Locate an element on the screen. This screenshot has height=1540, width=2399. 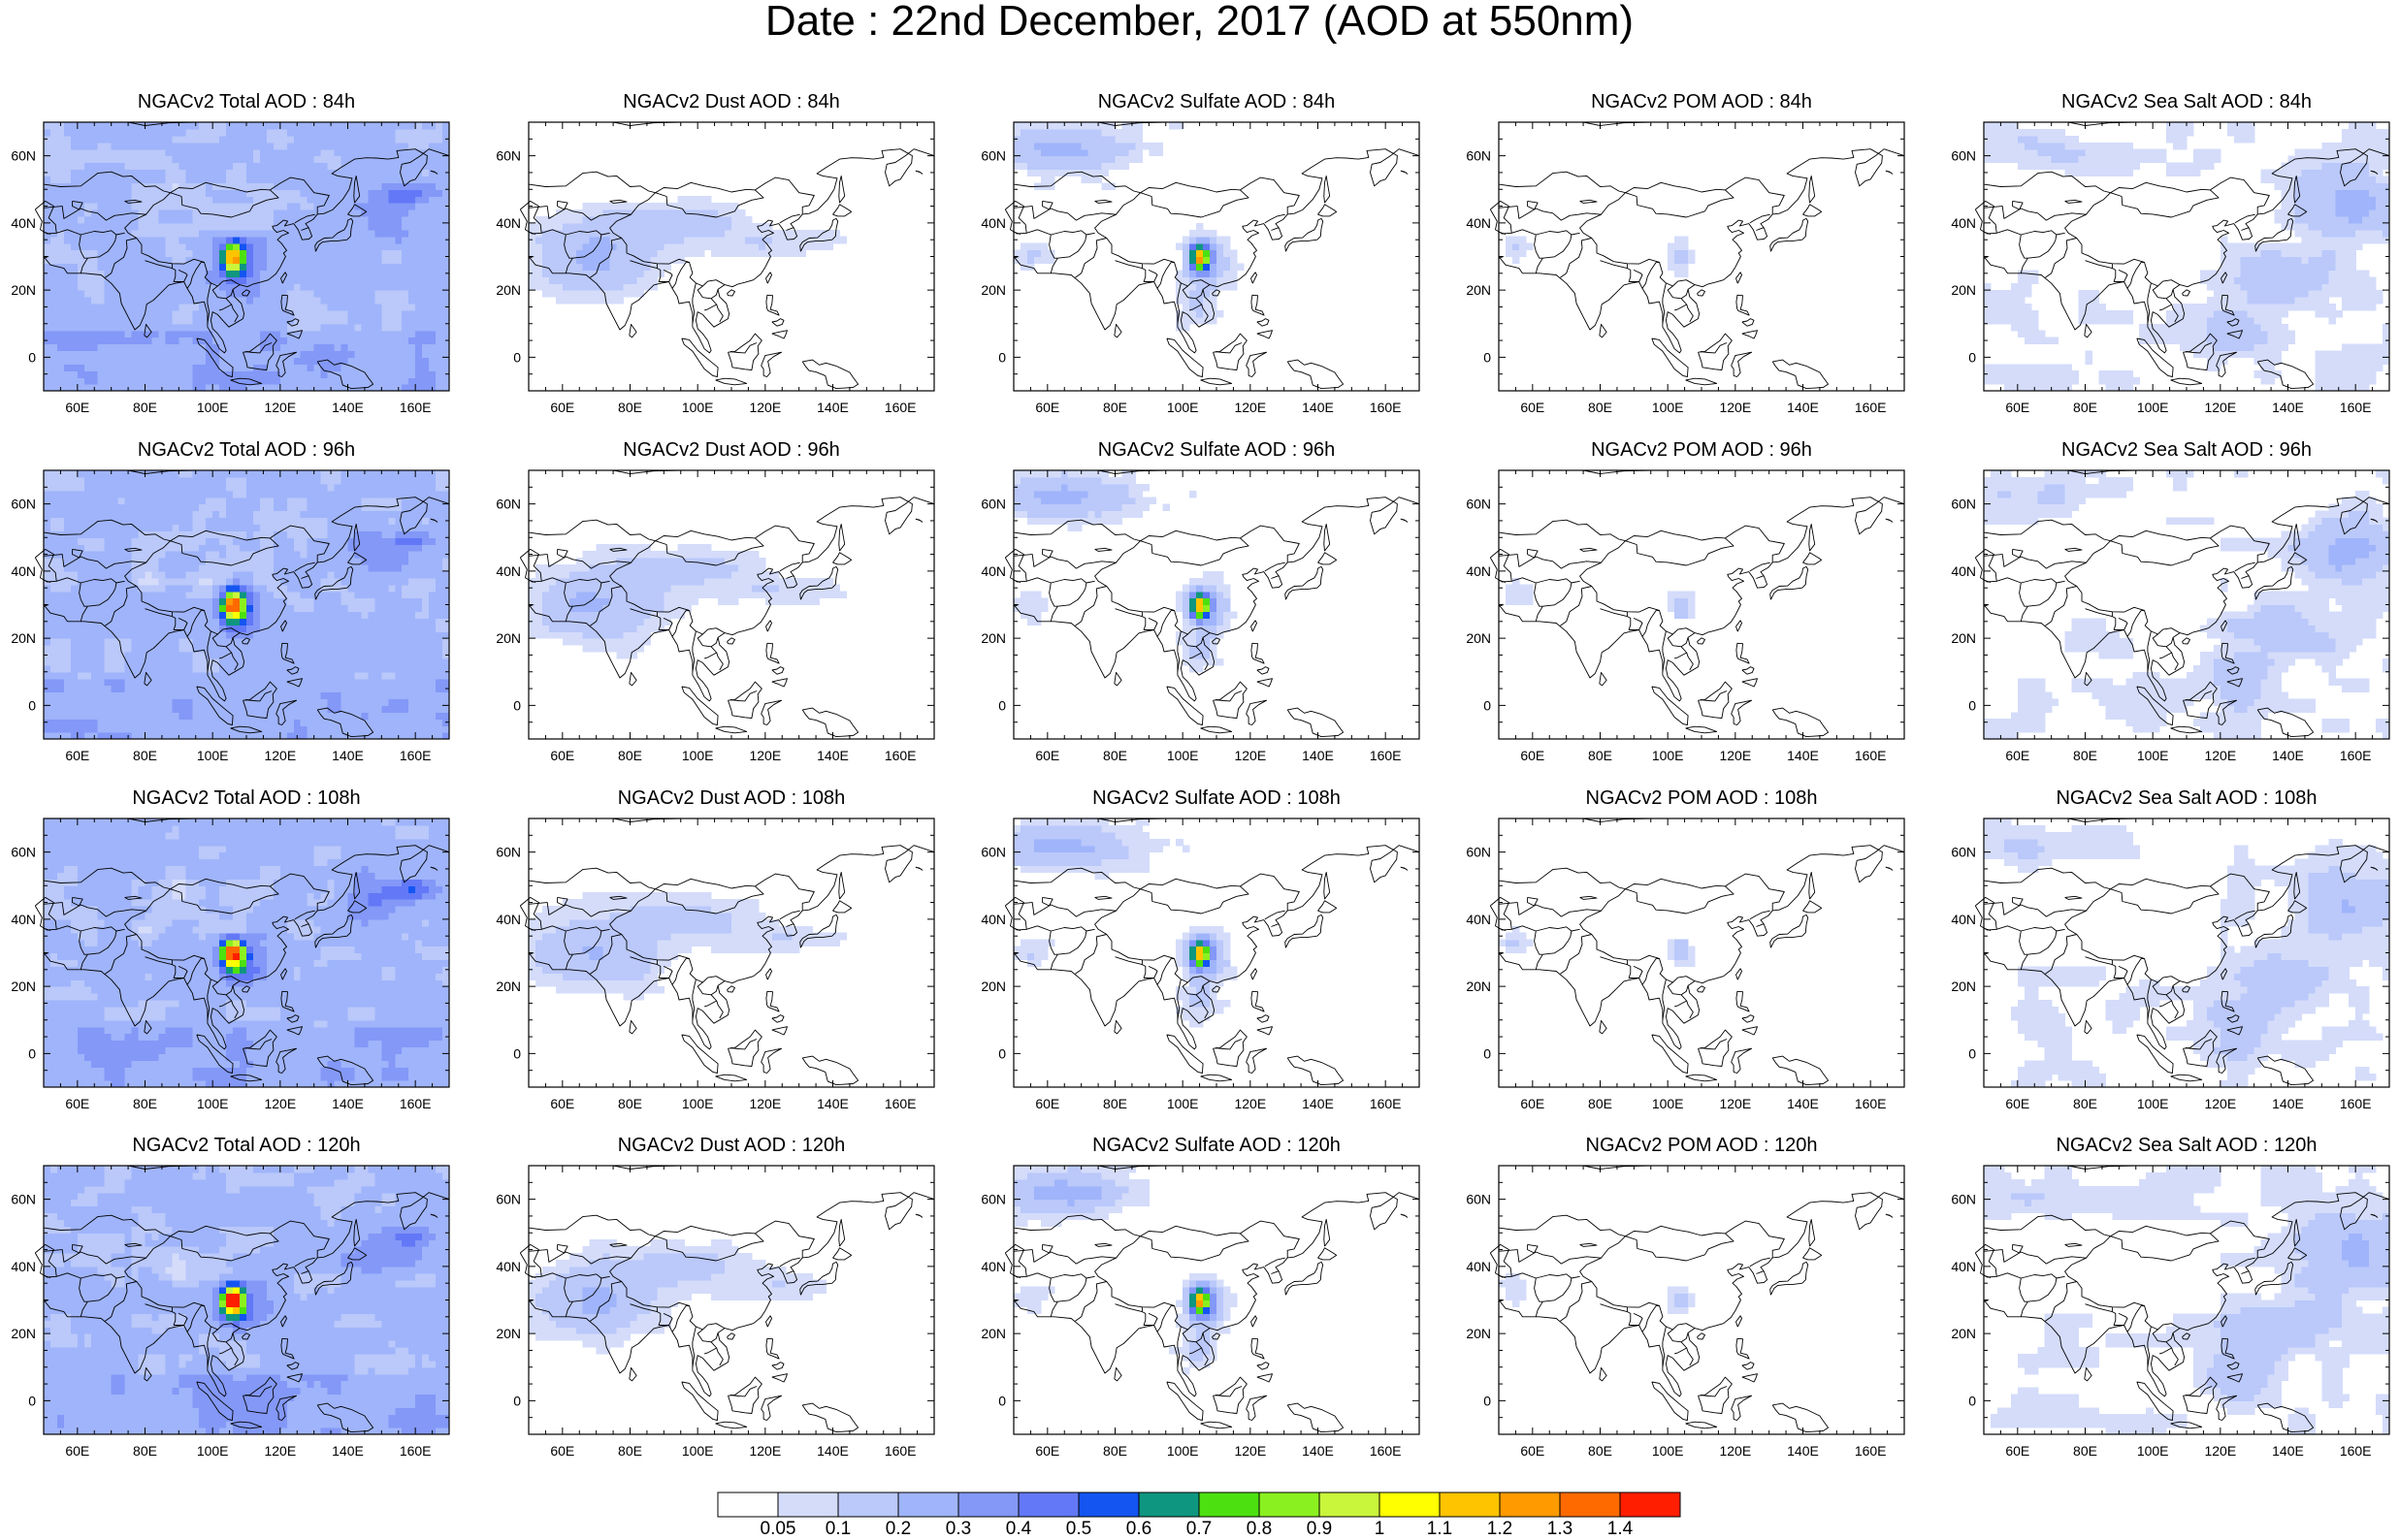
panel-title: NGACv2 Dust AOD : 120h is located at coordinates (732, 1145).